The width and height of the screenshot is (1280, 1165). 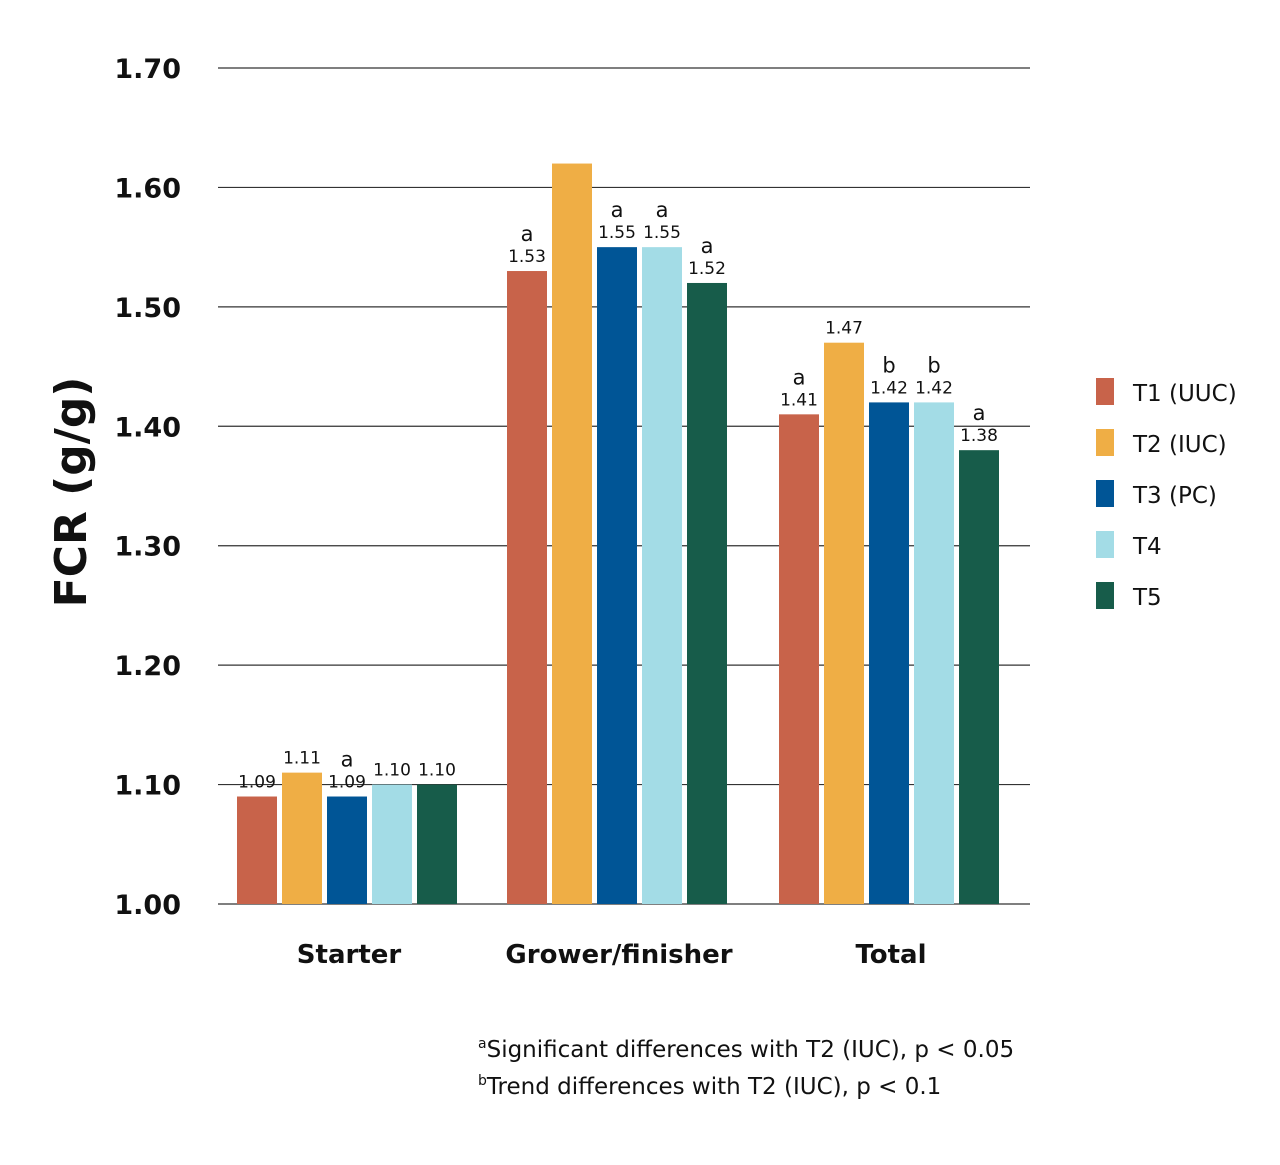 What do you see at coordinates (71, 492) in the screenshot?
I see `y-axis-label: FCR (g/g)` at bounding box center [71, 492].